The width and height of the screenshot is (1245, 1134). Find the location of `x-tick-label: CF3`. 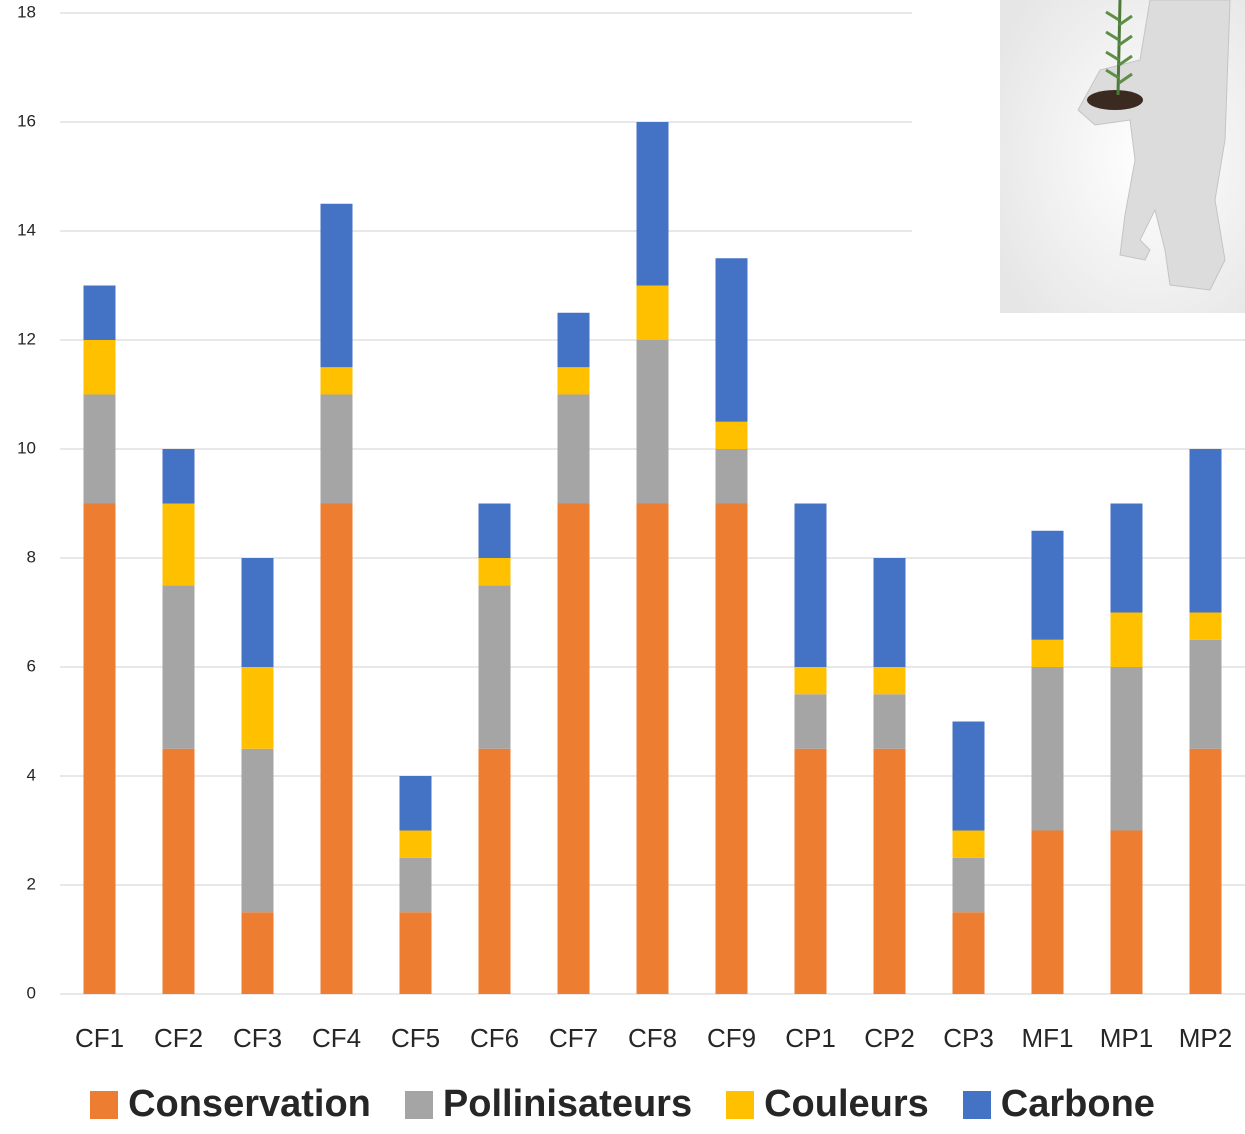

x-tick-label: CF3 is located at coordinates (257, 1038).